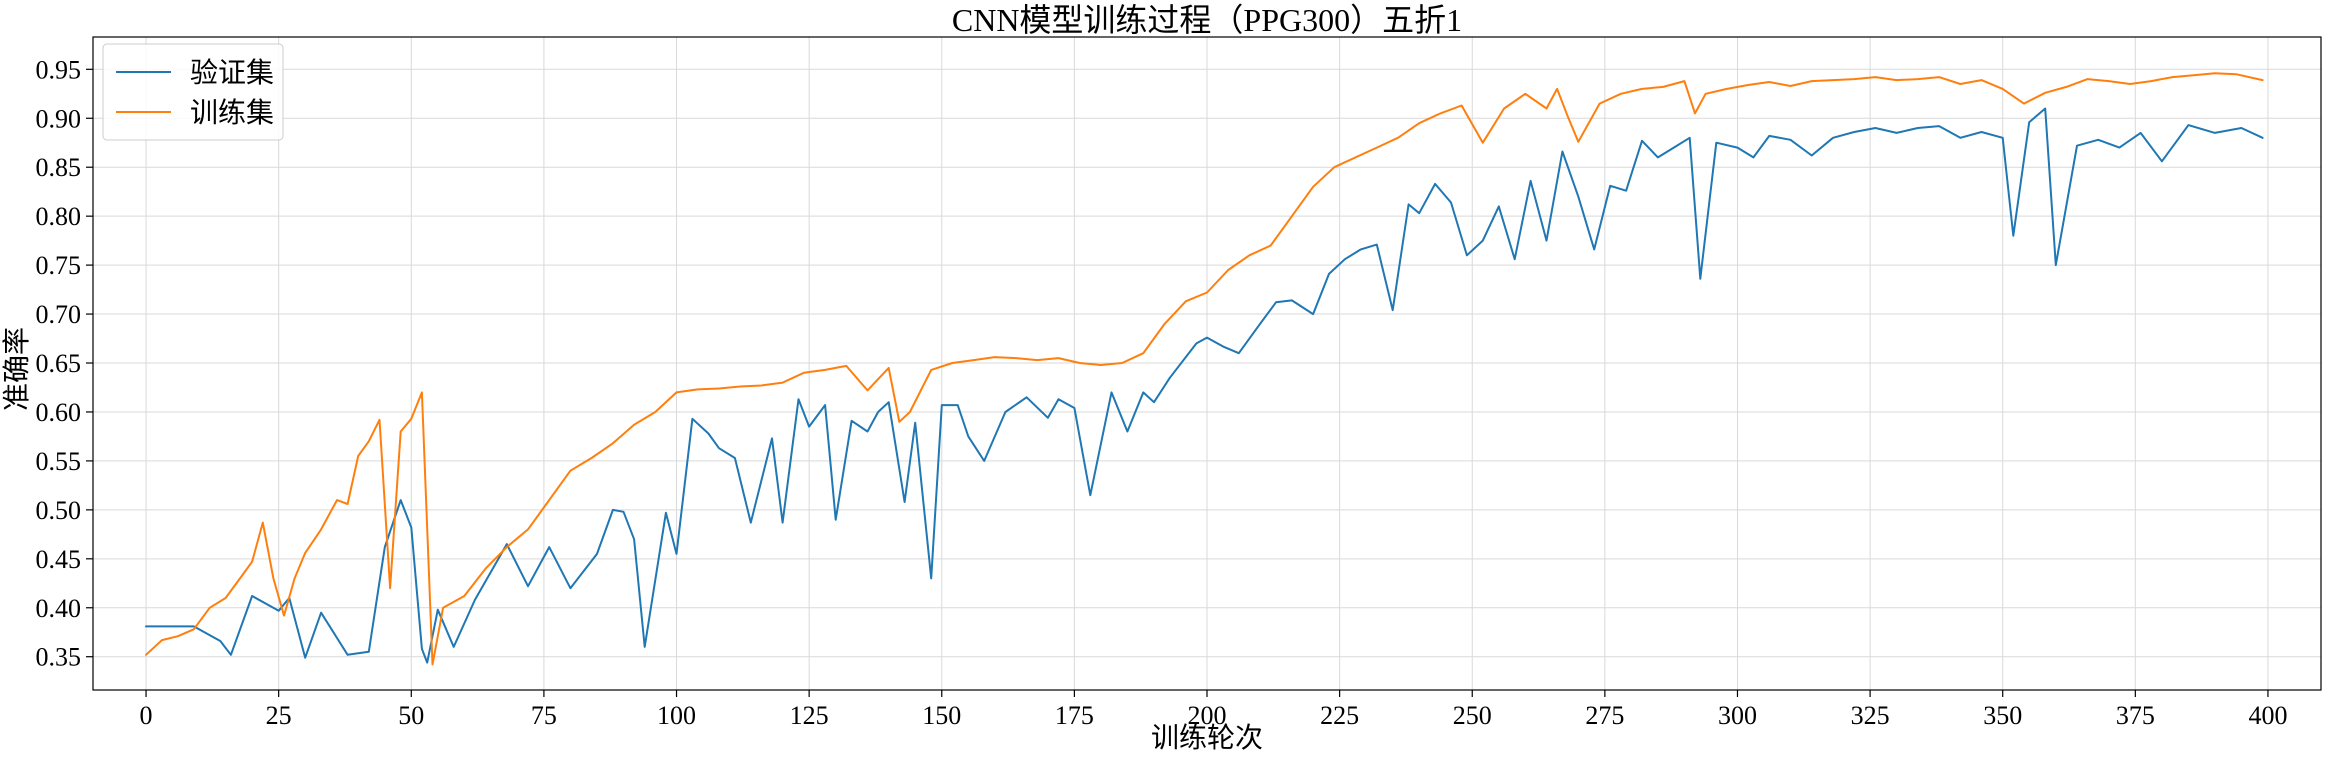  I want to click on y-tick-label: 0.60, so click(59, 412).